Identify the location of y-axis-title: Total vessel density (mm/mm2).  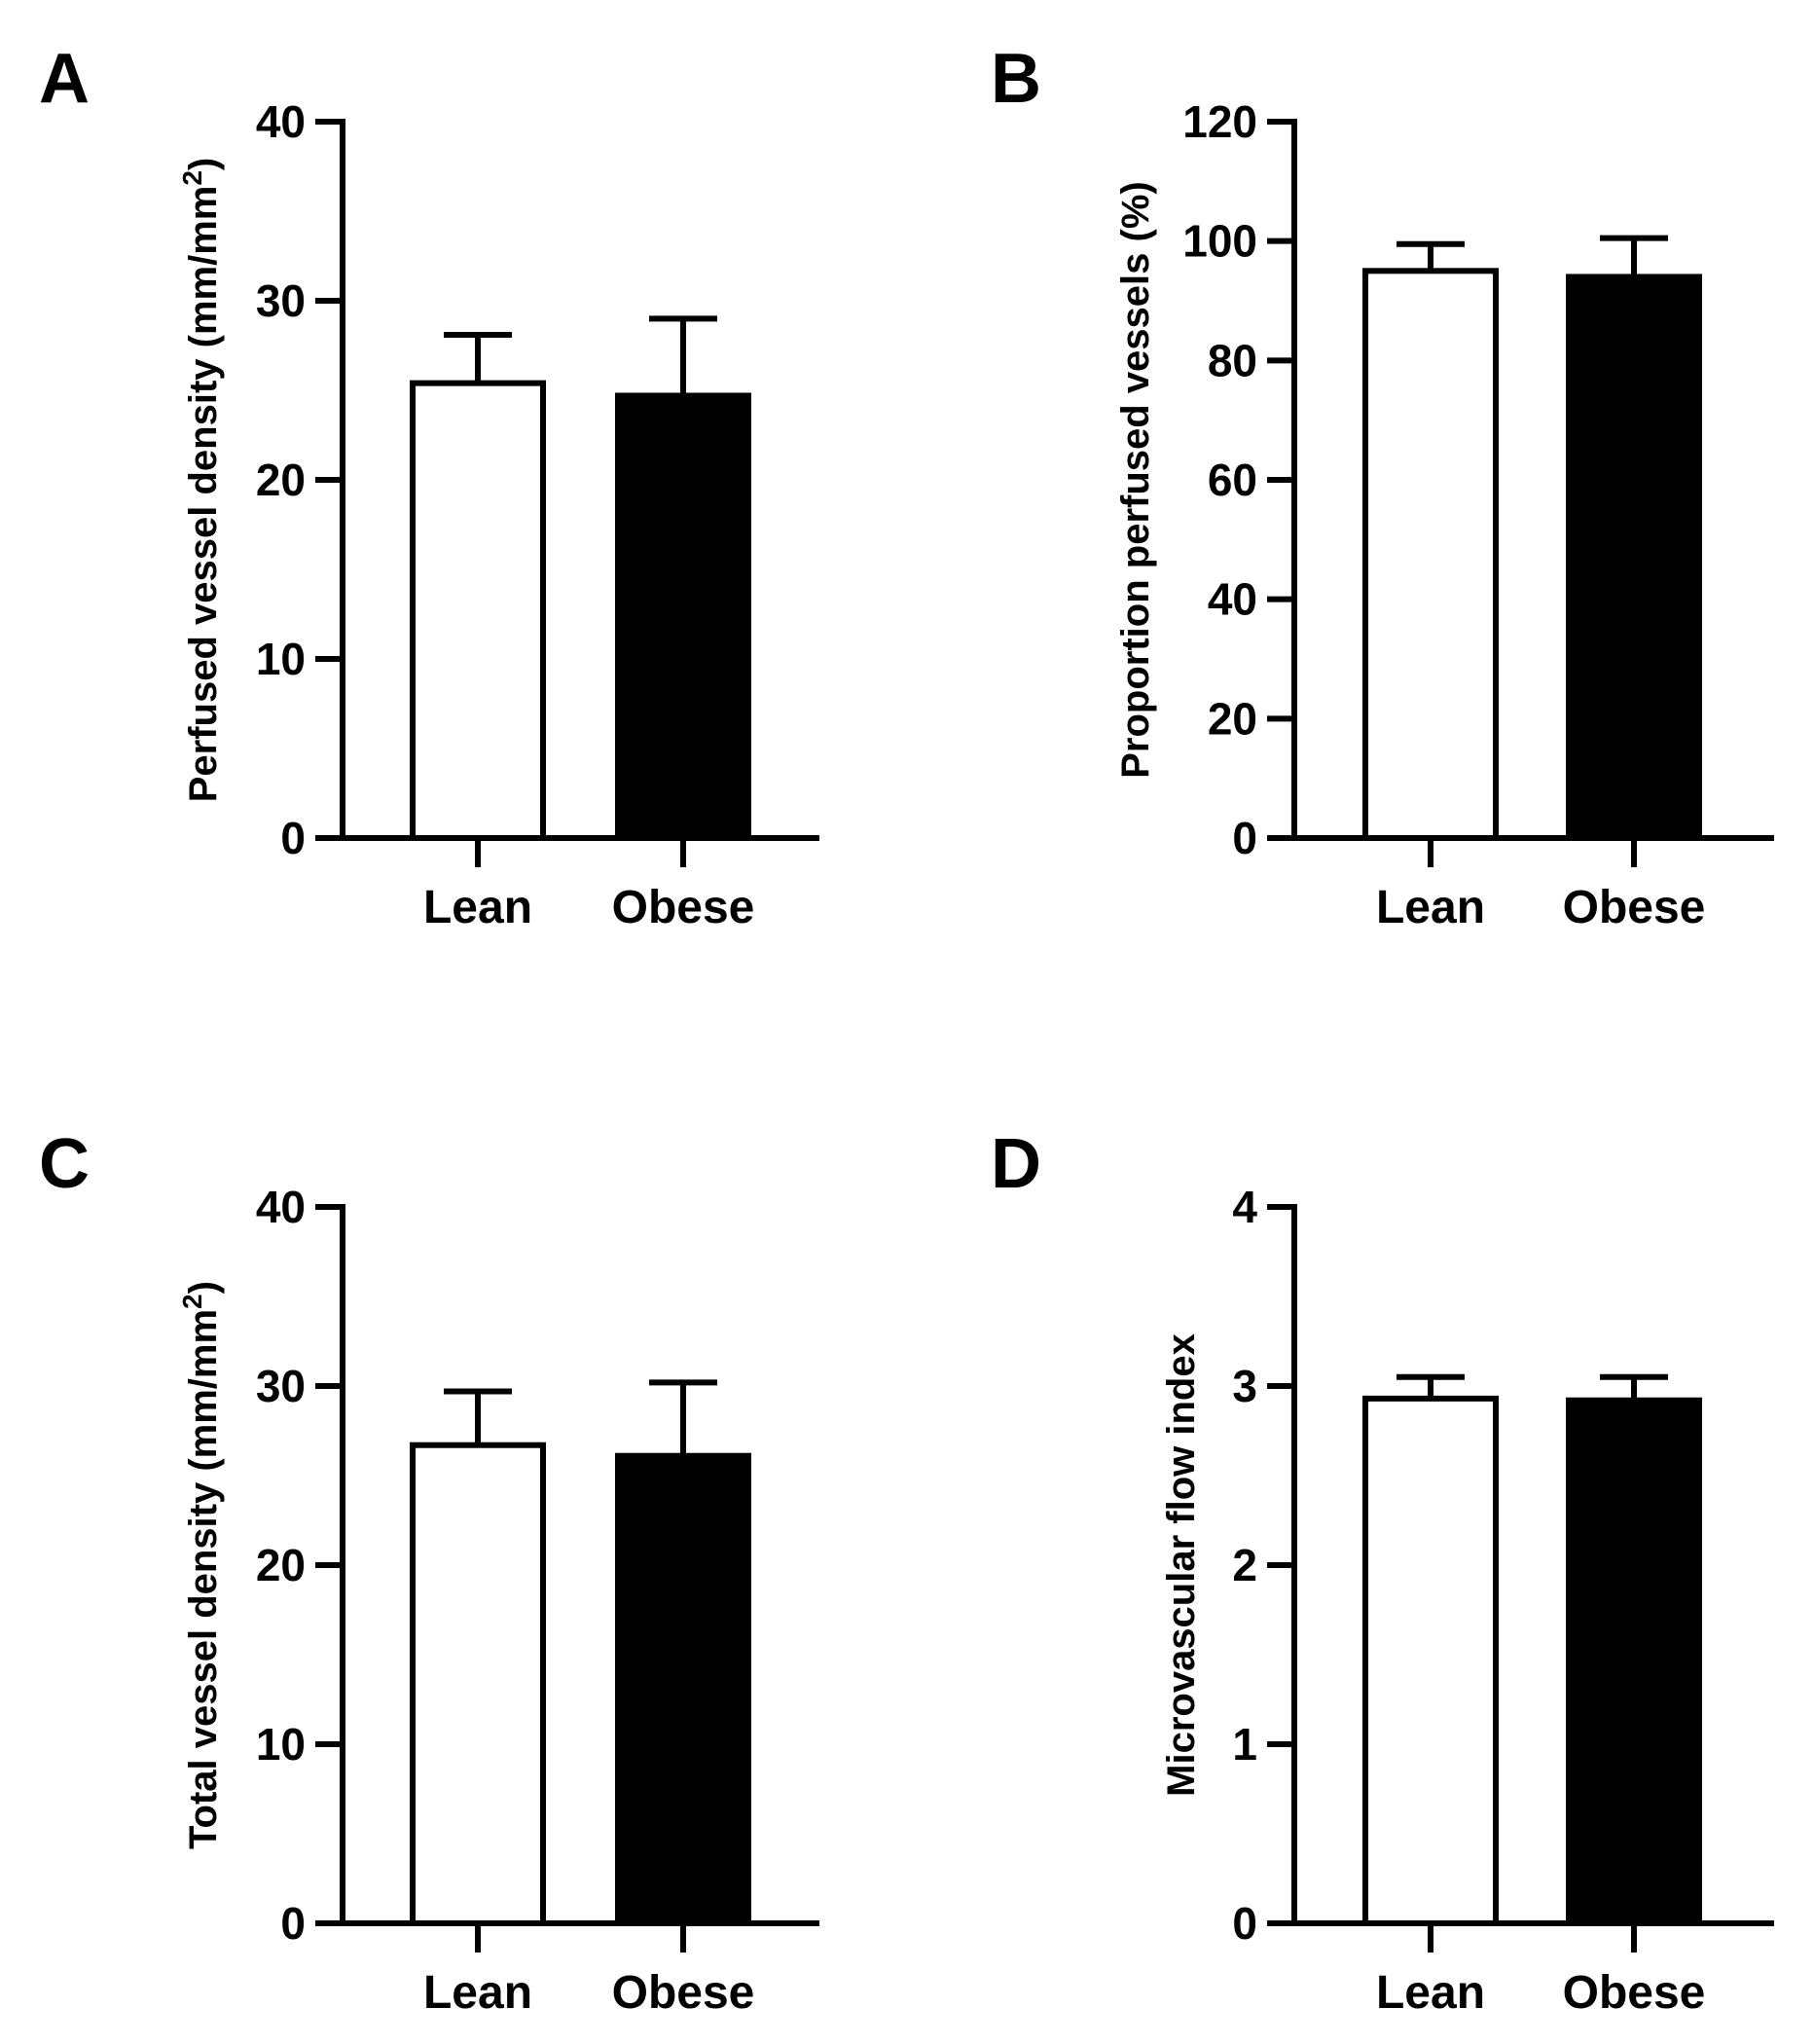
(201, 1565).